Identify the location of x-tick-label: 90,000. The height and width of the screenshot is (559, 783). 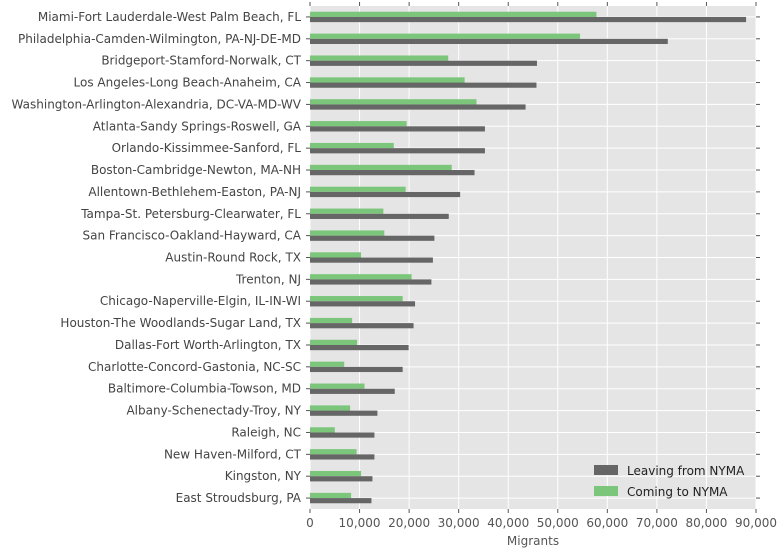
(756, 523).